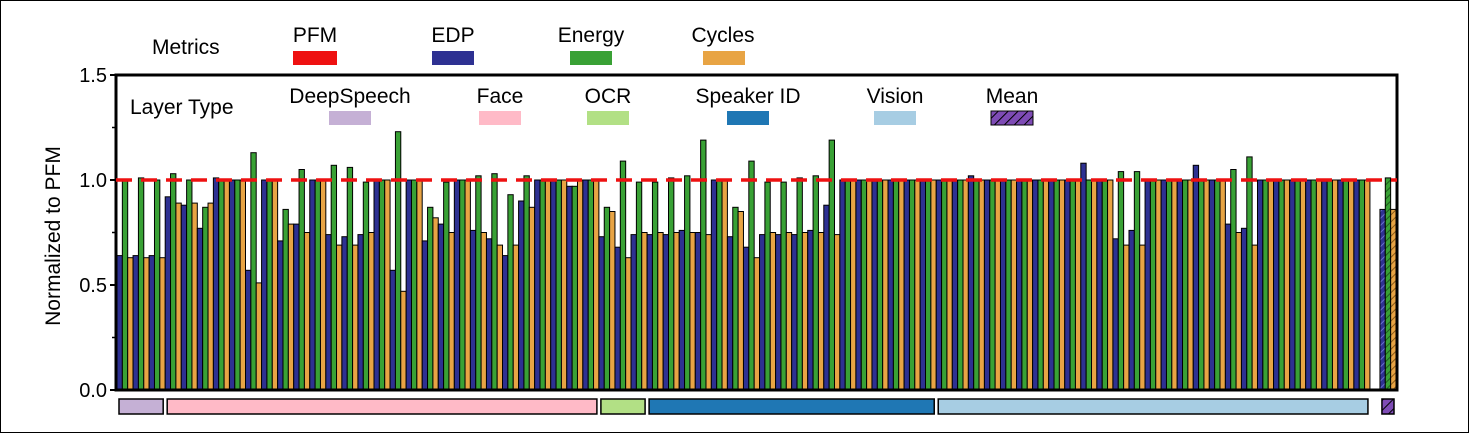 The width and height of the screenshot is (1469, 433). Describe the element at coordinates (722, 35) in the screenshot. I see `legend-label-cycles: Cycles` at that location.